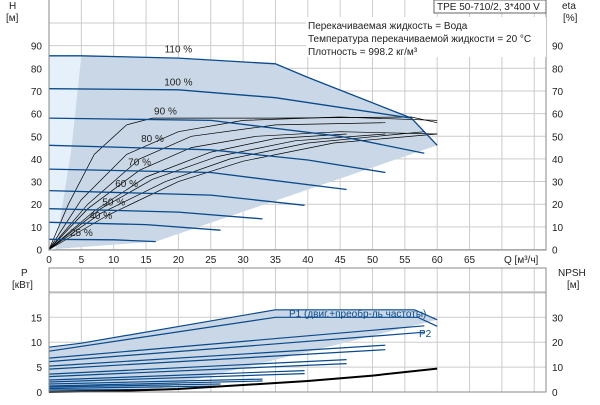  Describe the element at coordinates (114, 260) in the screenshot. I see `x-tick-label: 10` at that location.